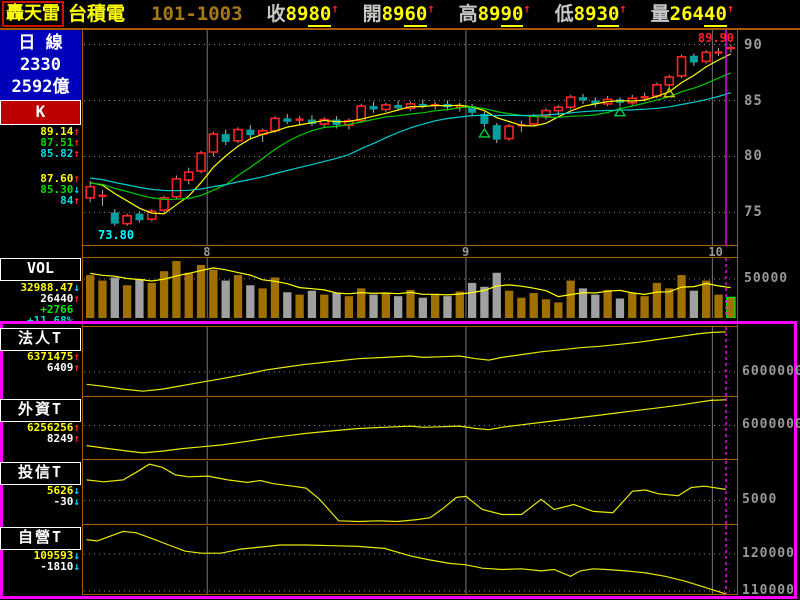  What do you see at coordinates (320, 15) in the screenshot?
I see `quote-decimals: 80` at bounding box center [320, 15].